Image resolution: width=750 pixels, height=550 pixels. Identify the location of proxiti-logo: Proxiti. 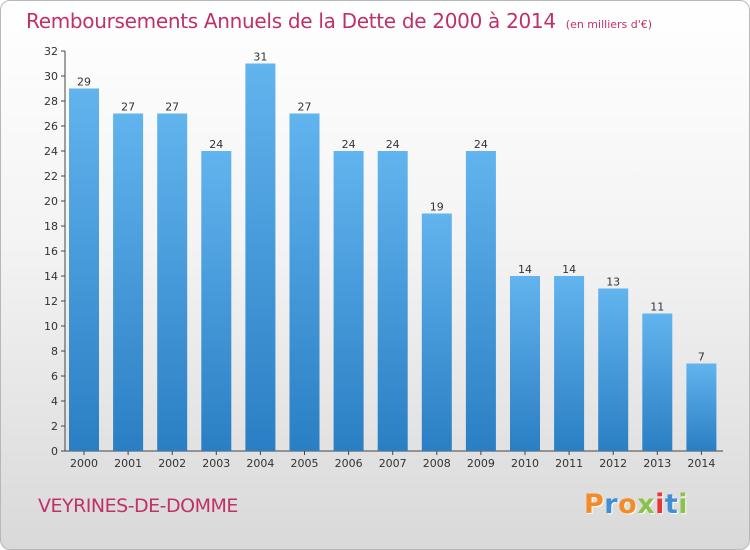
(636, 504).